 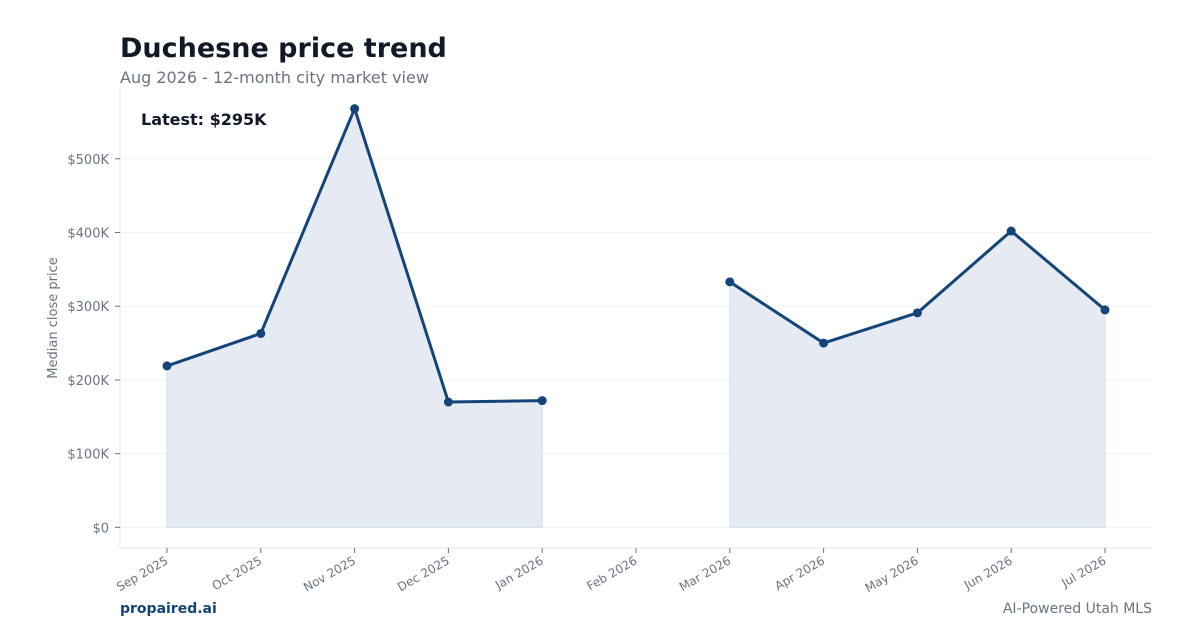 I want to click on y-tick-label: $400K, so click(x=88, y=233).